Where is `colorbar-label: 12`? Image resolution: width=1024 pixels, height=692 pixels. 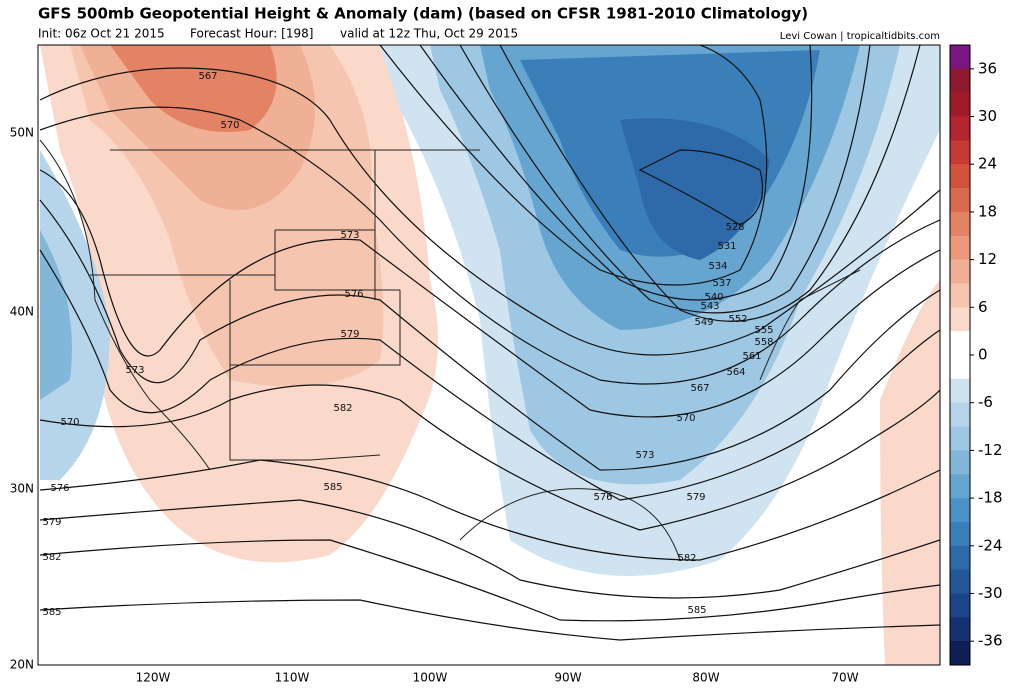 colorbar-label: 12 is located at coordinates (987, 259).